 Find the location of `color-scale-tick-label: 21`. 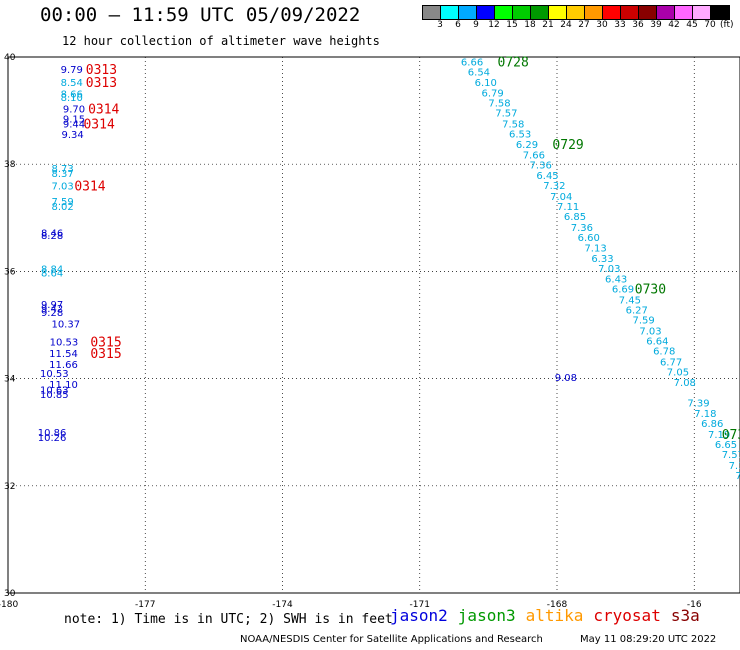

color-scale-tick-label: 21 is located at coordinates (548, 25).